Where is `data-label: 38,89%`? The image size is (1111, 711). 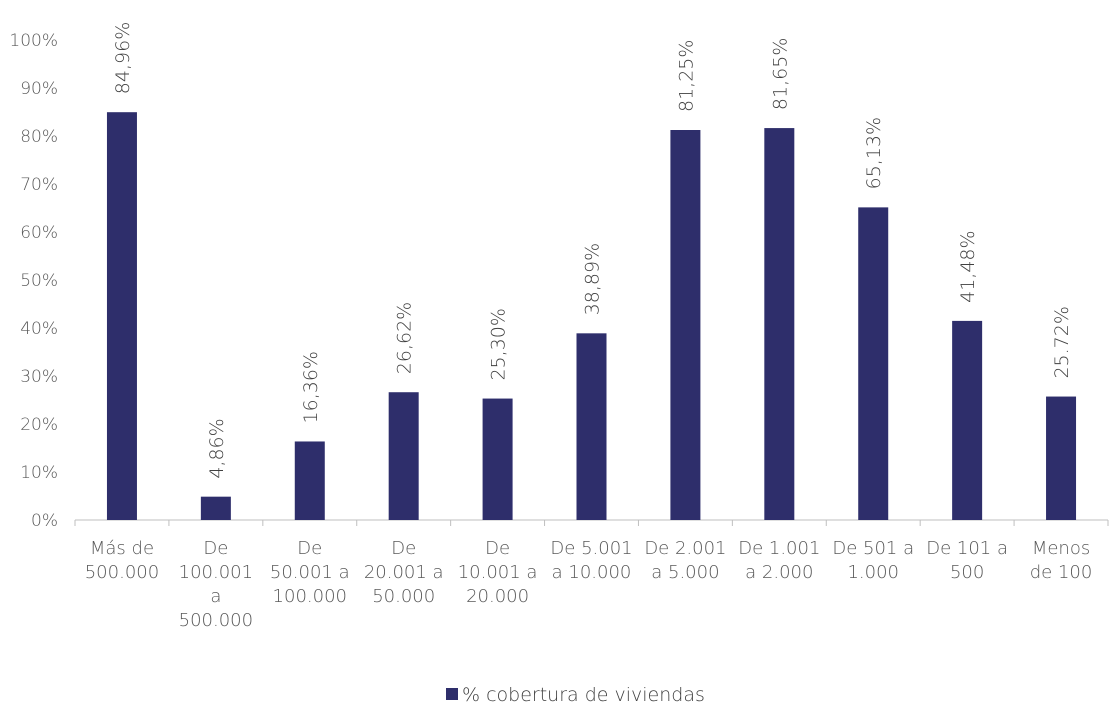 data-label: 38,89% is located at coordinates (593, 279).